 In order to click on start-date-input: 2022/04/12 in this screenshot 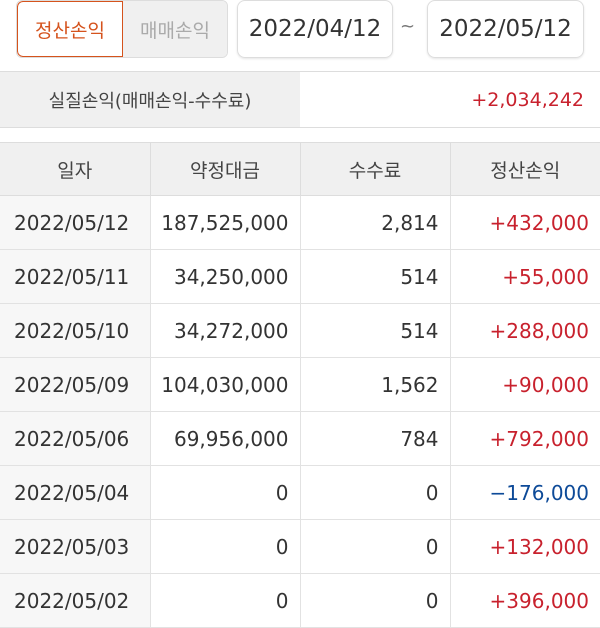, I will do `click(315, 29)`.